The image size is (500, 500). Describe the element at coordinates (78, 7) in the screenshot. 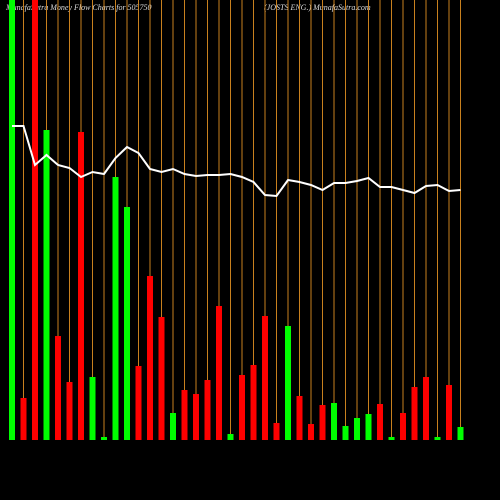

I see `chart-title: MunafaSutra Money Flow Charts for 505750` at that location.